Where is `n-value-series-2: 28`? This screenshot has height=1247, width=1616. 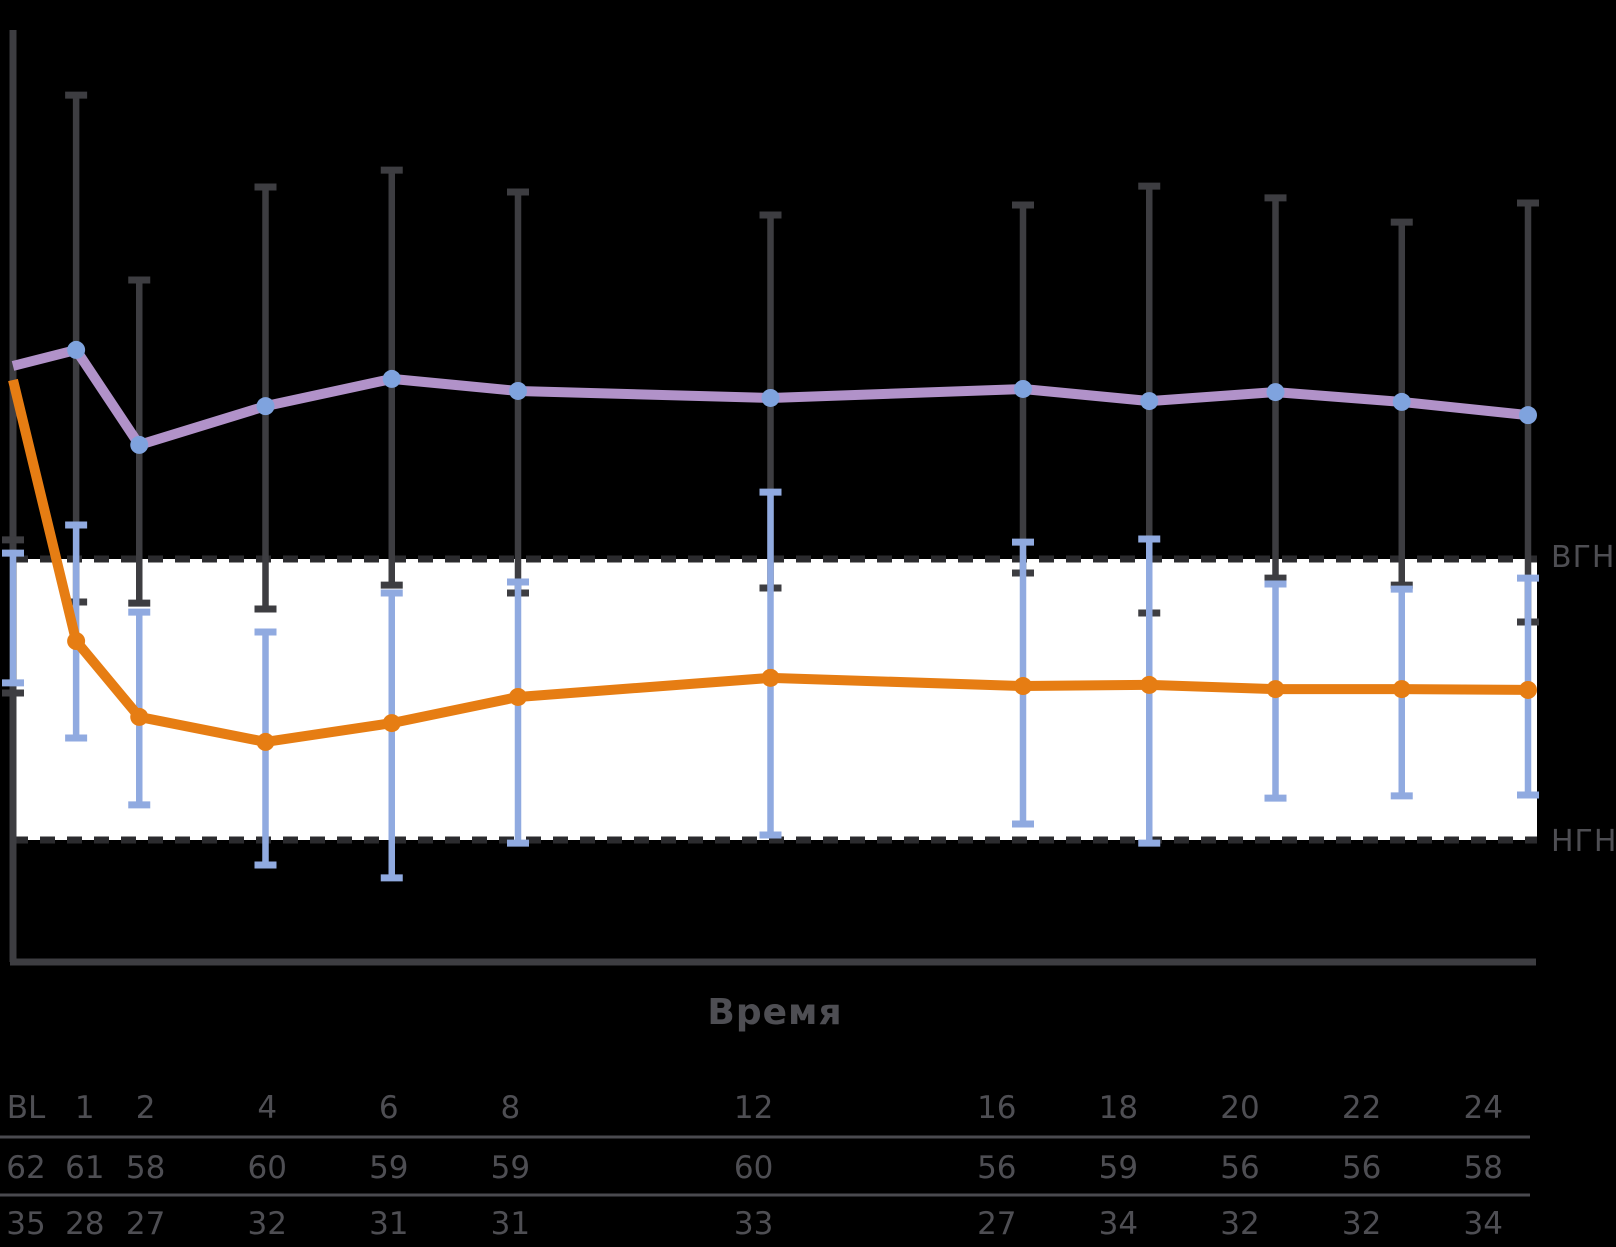 n-value-series-2: 28 is located at coordinates (84, 1224).